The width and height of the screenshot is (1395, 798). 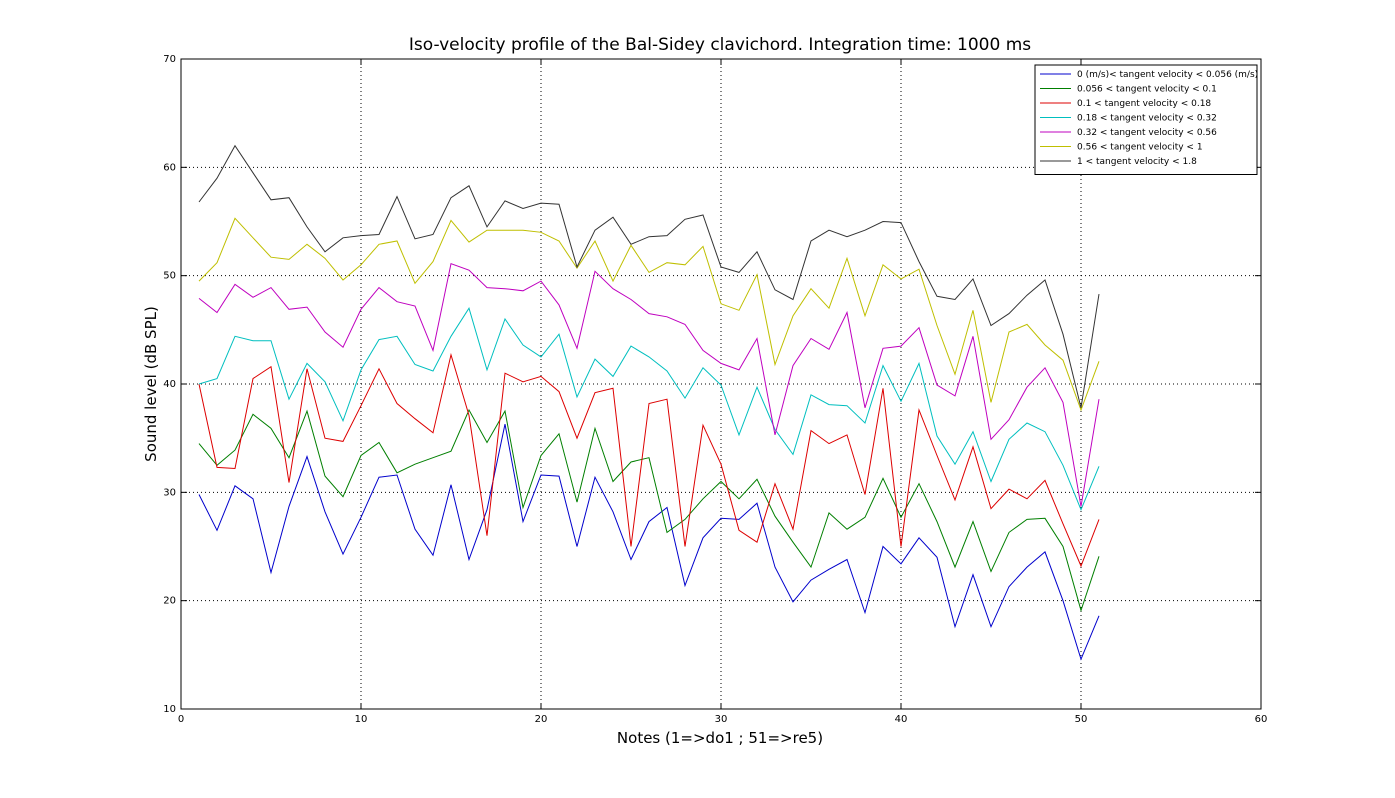 I want to click on legend-box, so click(x=1146, y=119).